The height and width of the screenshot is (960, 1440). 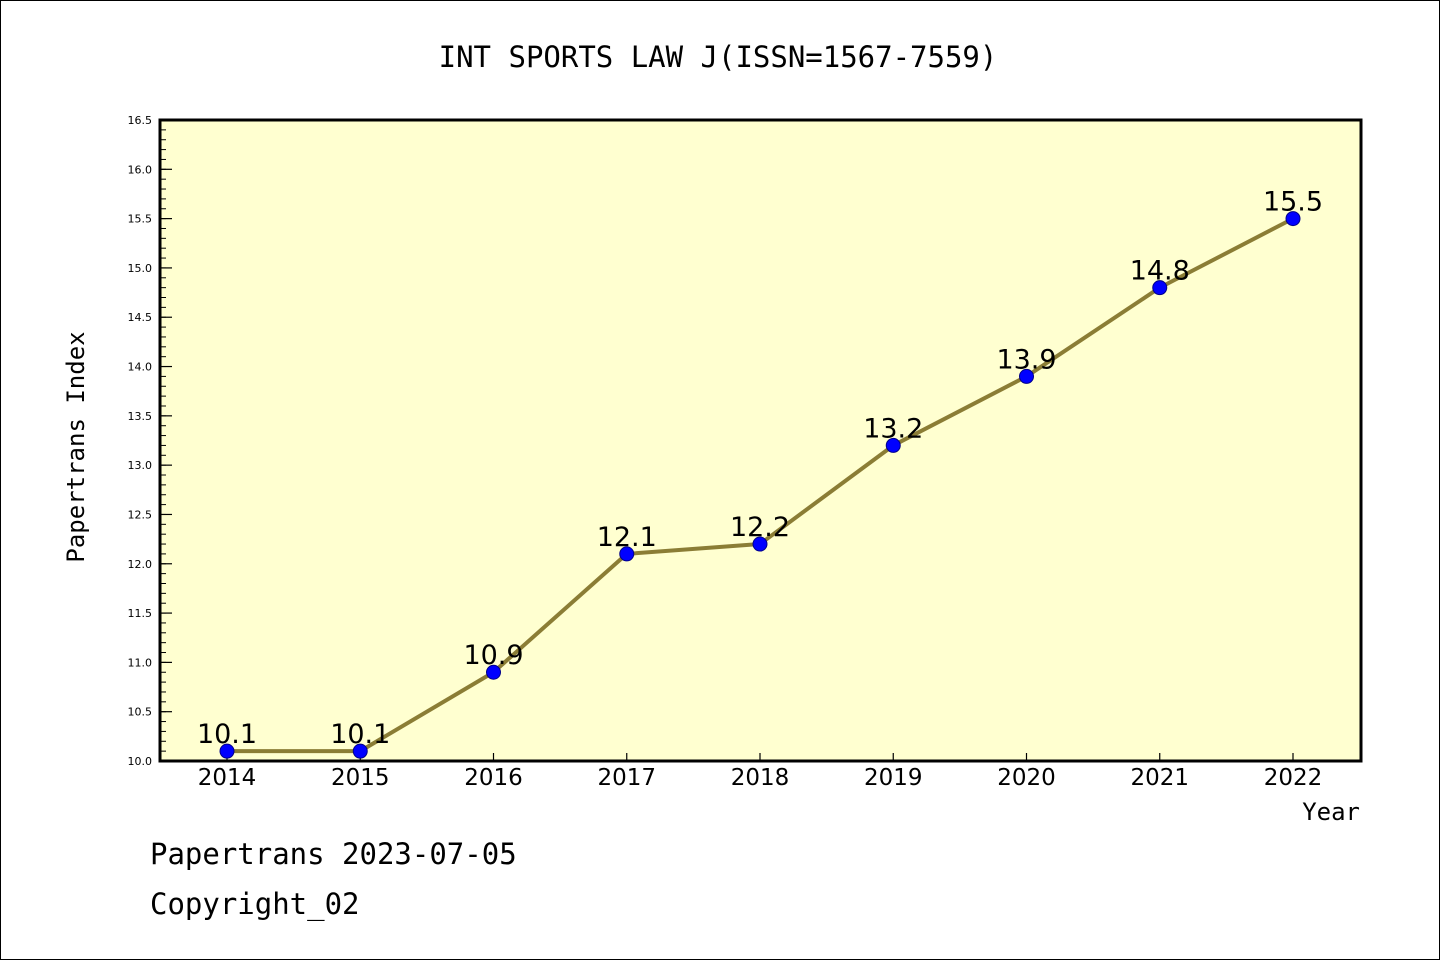 What do you see at coordinates (1026, 778) in the screenshot?
I see `x-tick-label: 2020` at bounding box center [1026, 778].